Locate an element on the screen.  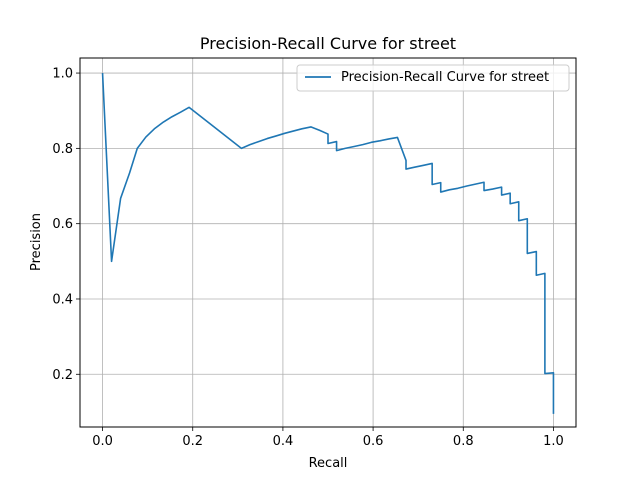
x-tick-label: 0.4 is located at coordinates (283, 441).